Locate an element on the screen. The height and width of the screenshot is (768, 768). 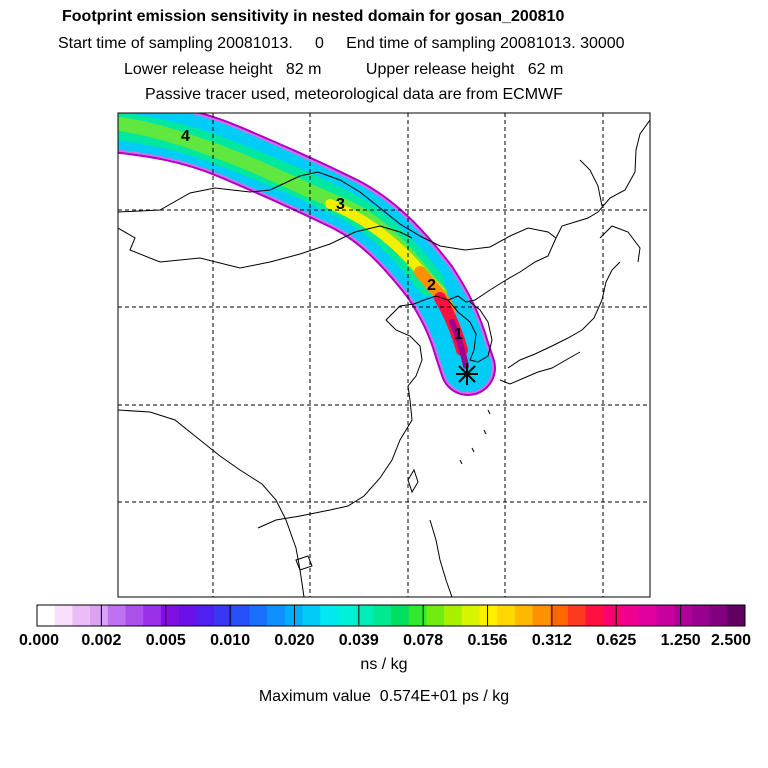
receptor-star-icon is located at coordinates (467, 374).